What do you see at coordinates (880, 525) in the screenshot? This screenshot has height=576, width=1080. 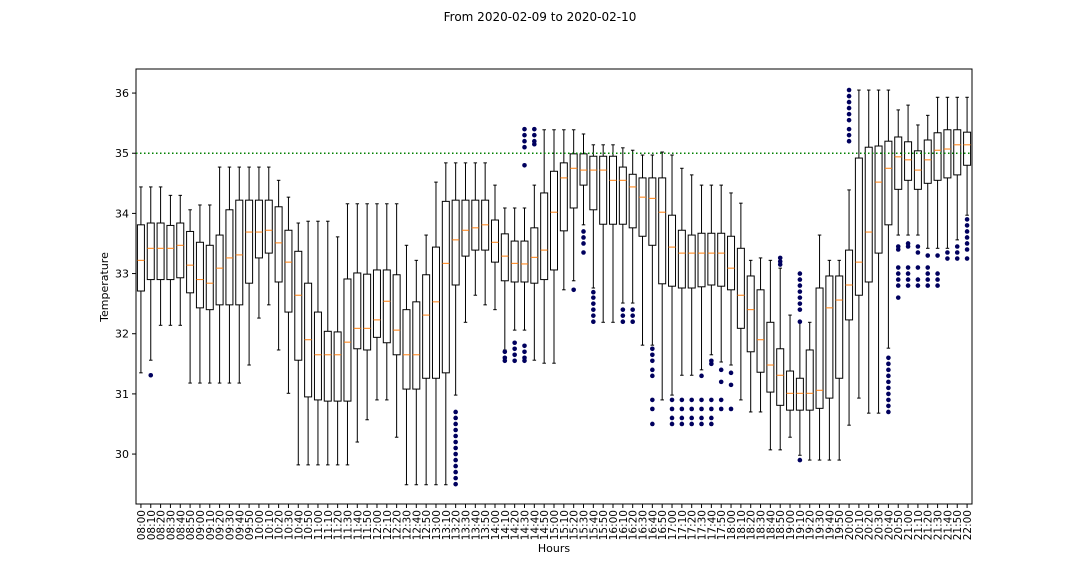 I see `x-tick-label: 20:30` at bounding box center [880, 525].